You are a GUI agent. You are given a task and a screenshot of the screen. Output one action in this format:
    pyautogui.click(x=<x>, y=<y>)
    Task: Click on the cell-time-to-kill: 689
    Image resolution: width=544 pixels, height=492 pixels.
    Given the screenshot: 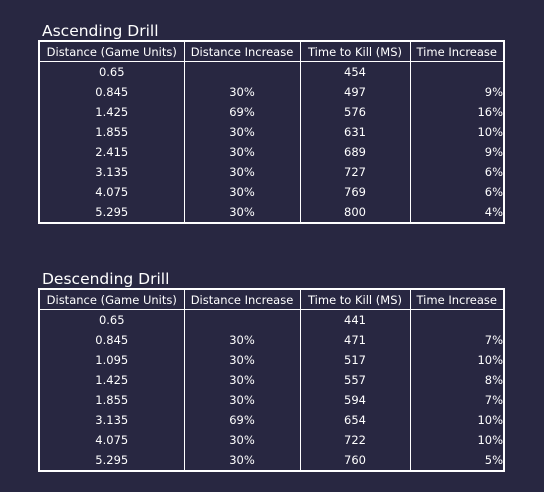 What is the action you would take?
    pyautogui.click(x=355, y=152)
    